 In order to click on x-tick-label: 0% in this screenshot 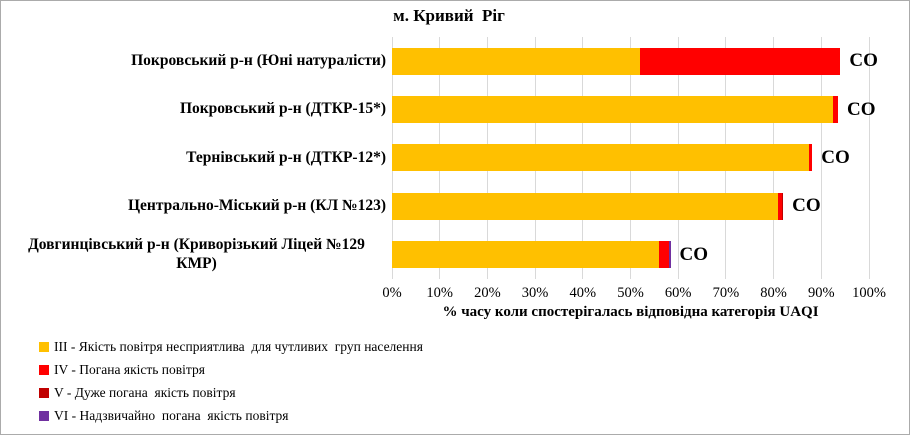, I will do `click(392, 293)`.